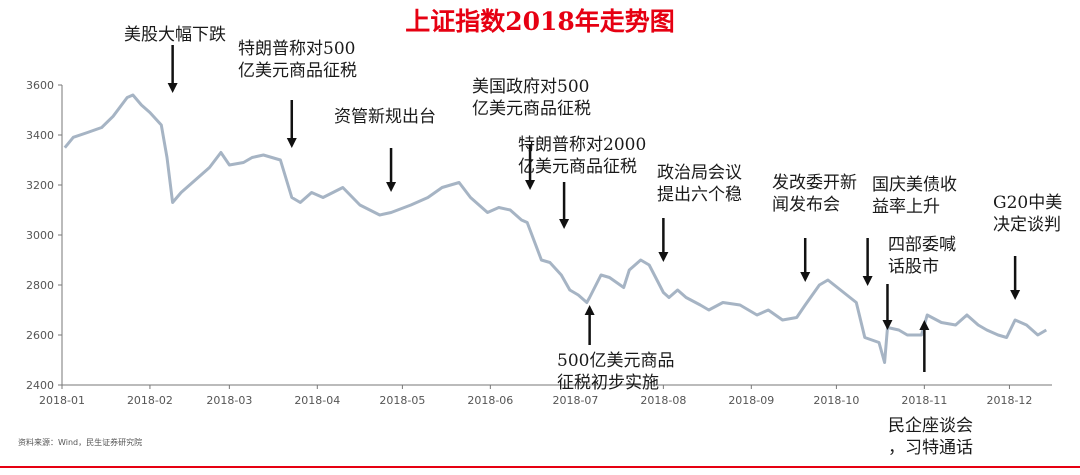 This screenshot has width=1080, height=475. Describe the element at coordinates (914, 196) in the screenshot. I see `annotation-label: 国庆美债收 益率上升` at that location.